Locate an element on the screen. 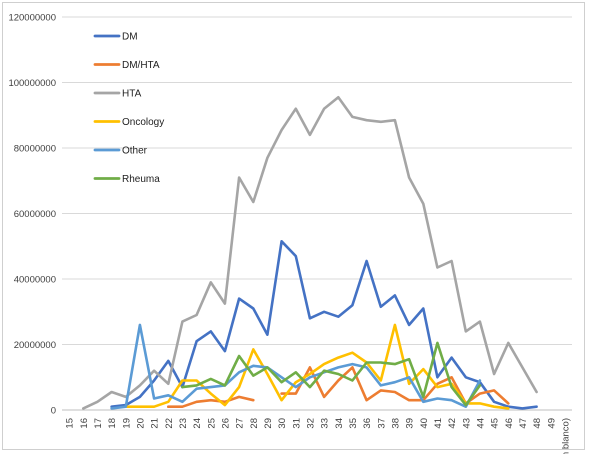 This screenshot has height=454, width=589. y-tick-label: 120000000 is located at coordinates (32, 18).